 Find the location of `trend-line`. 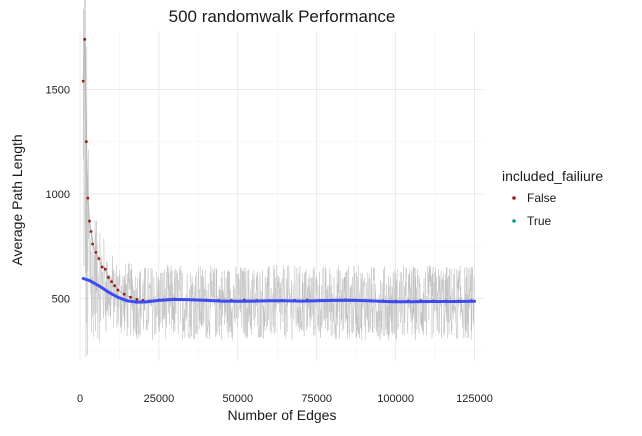

trend-line is located at coordinates (278, 290).